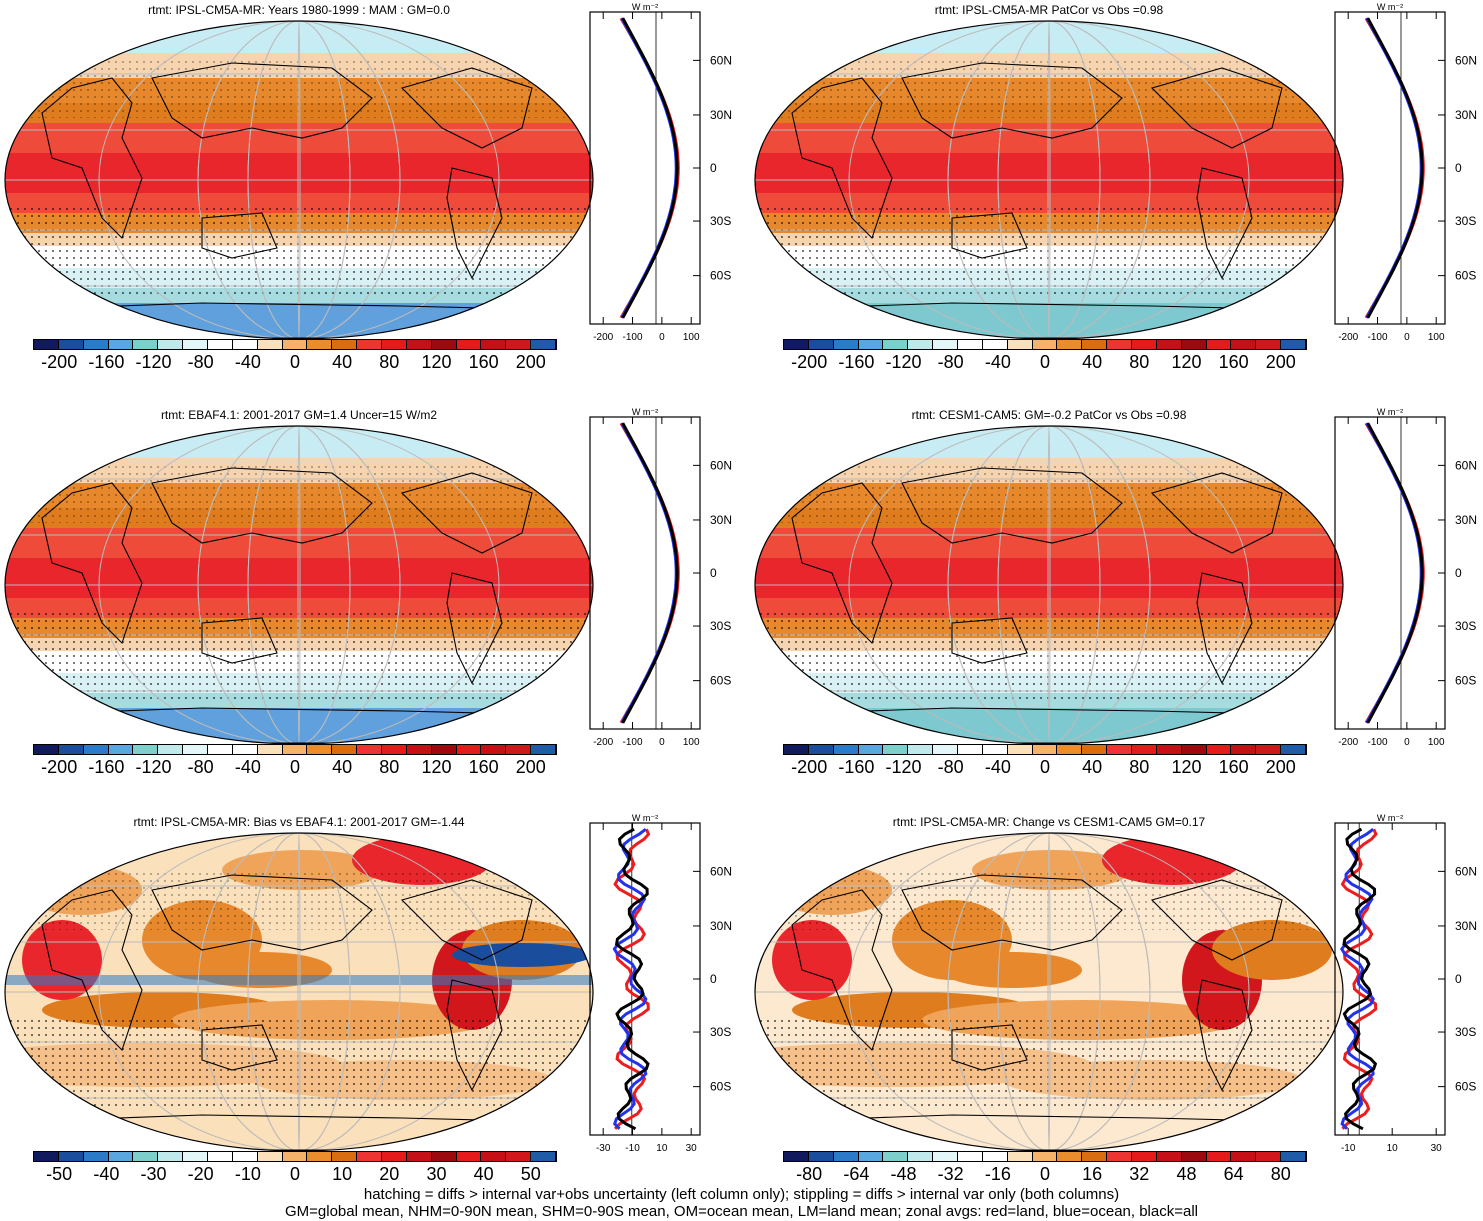 Image resolution: width=1483 pixels, height=1221 pixels. I want to click on panel-title: rtmt: IPSL-CM5A-MR PatCor vs Obs =0.98, so click(1049, 10).